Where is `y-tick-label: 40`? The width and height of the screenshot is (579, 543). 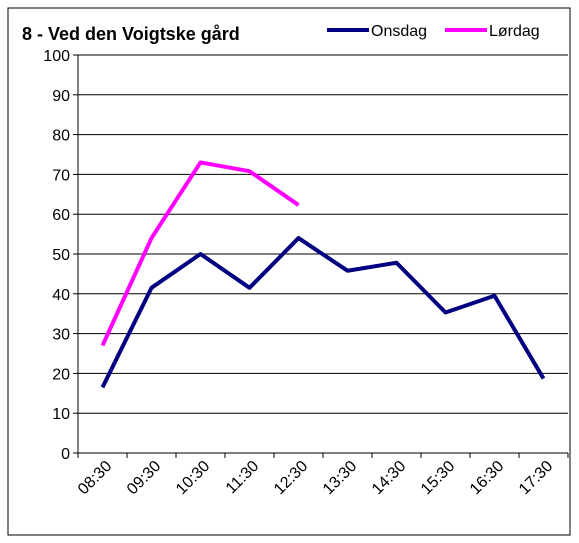
y-tick-label: 40 is located at coordinates (61, 295).